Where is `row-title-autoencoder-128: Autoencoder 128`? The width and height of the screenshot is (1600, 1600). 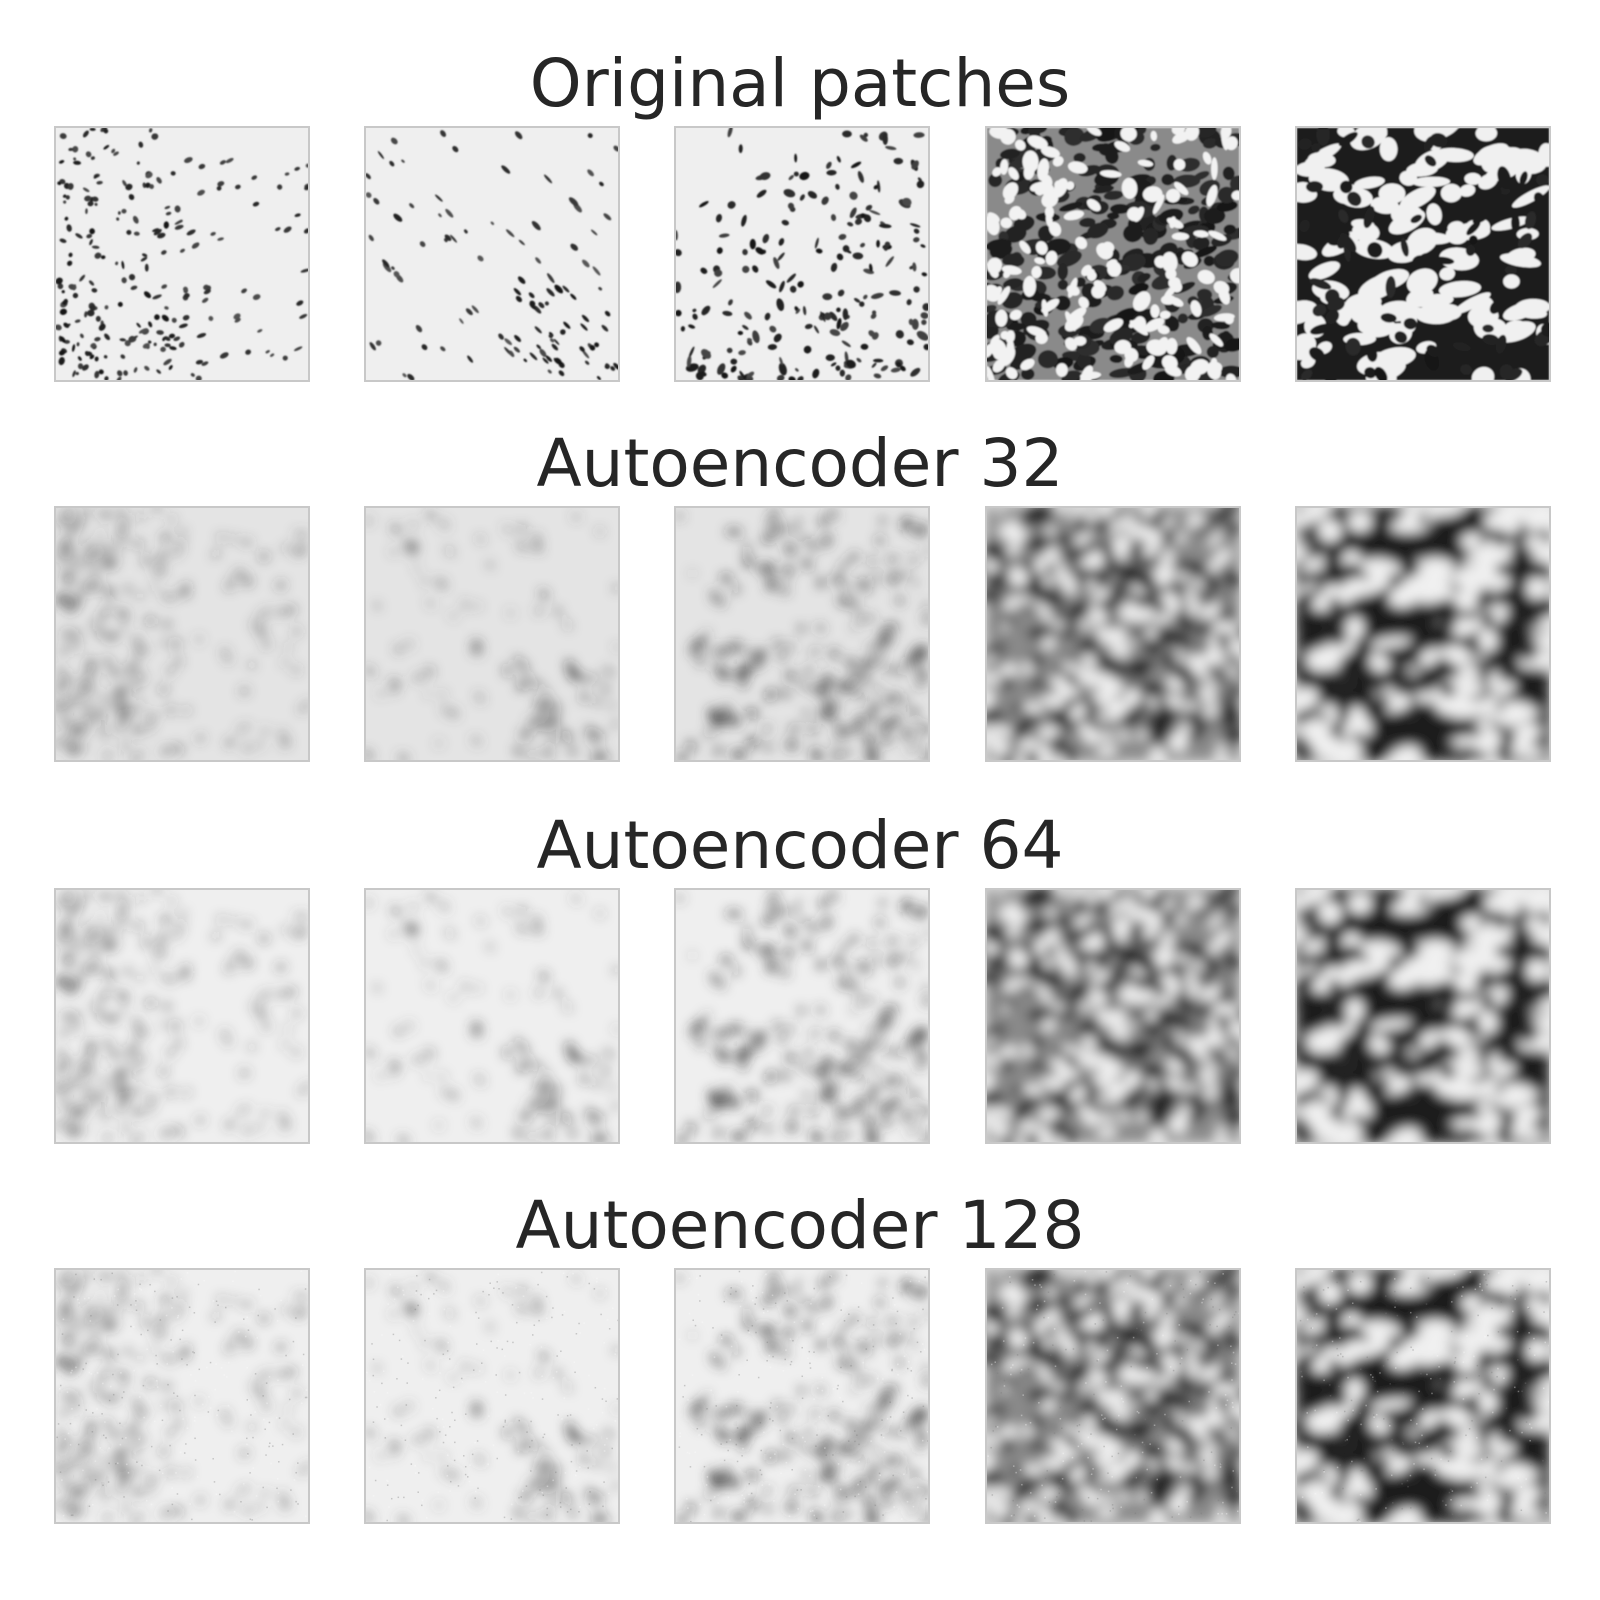
row-title-autoencoder-128: Autoencoder 128 is located at coordinates (800, 1225).